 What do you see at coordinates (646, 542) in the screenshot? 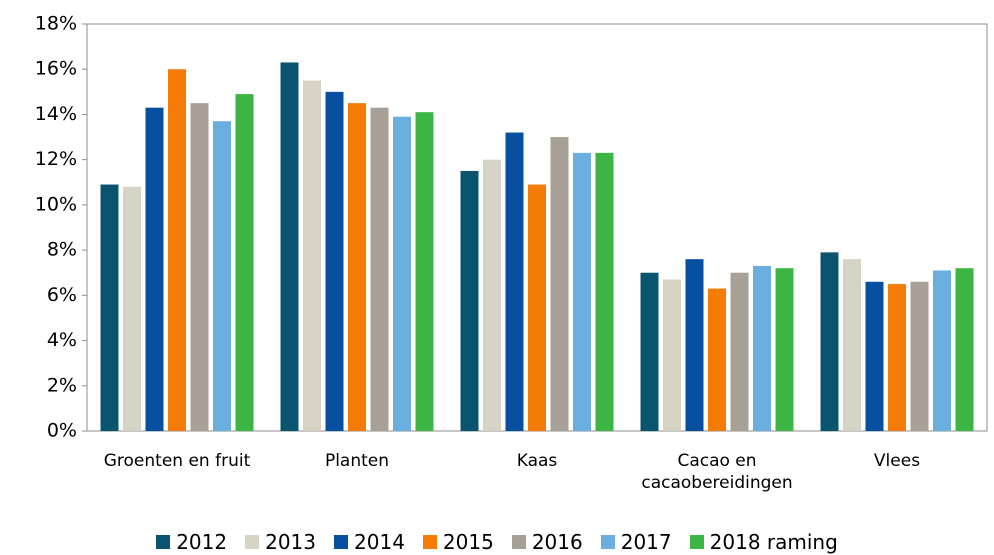
I see `legend-label: 2017` at bounding box center [646, 542].